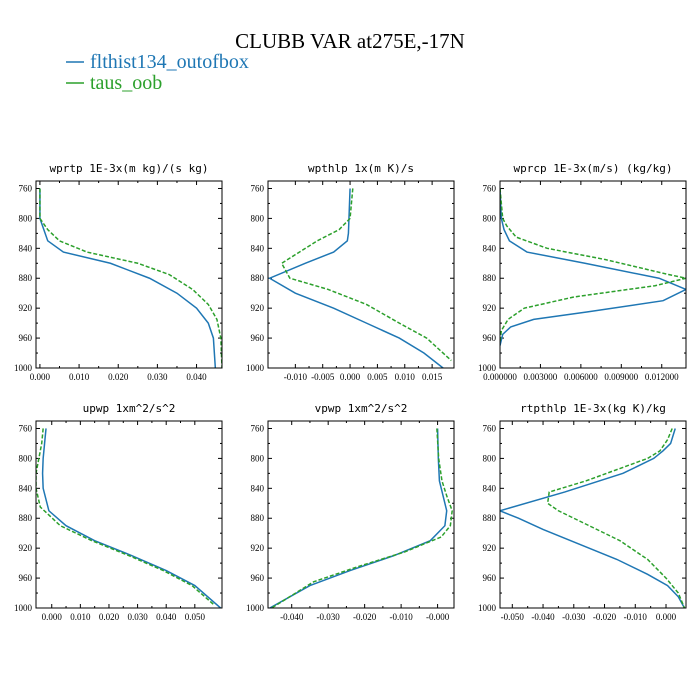 This screenshot has width=700, height=700. What do you see at coordinates (195, 617) in the screenshot?
I see `x-tick-label: 0.050` at bounding box center [195, 617].